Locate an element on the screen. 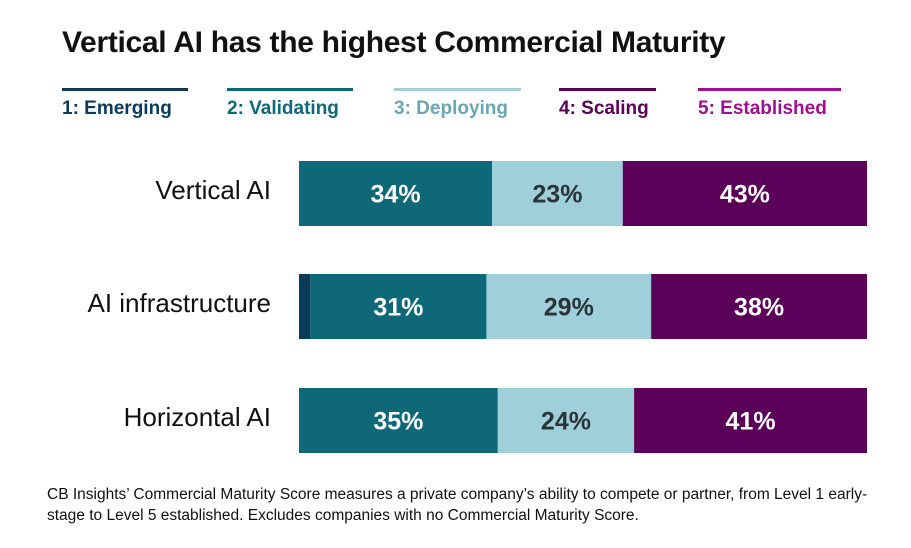 The width and height of the screenshot is (911, 548). data-label: 38% is located at coordinates (759, 308).